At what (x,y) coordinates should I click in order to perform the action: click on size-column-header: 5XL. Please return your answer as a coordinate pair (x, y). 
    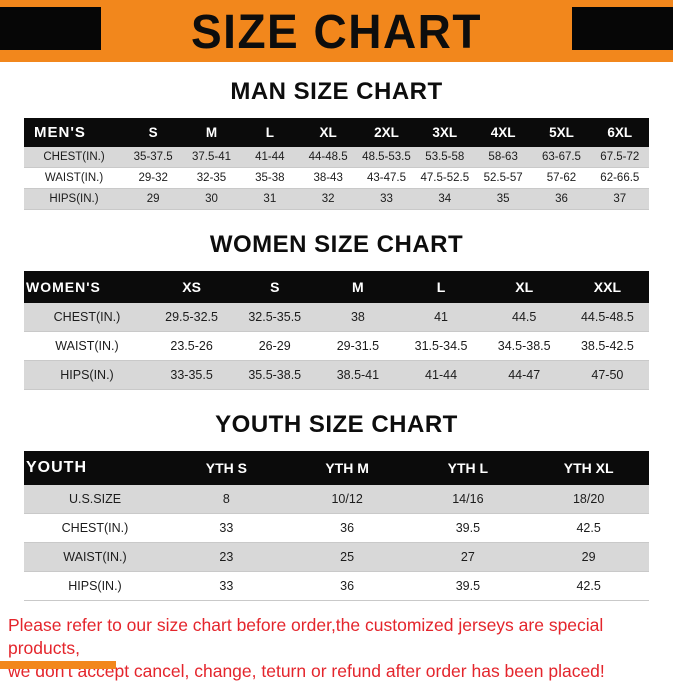
    Looking at the image, I should click on (561, 132).